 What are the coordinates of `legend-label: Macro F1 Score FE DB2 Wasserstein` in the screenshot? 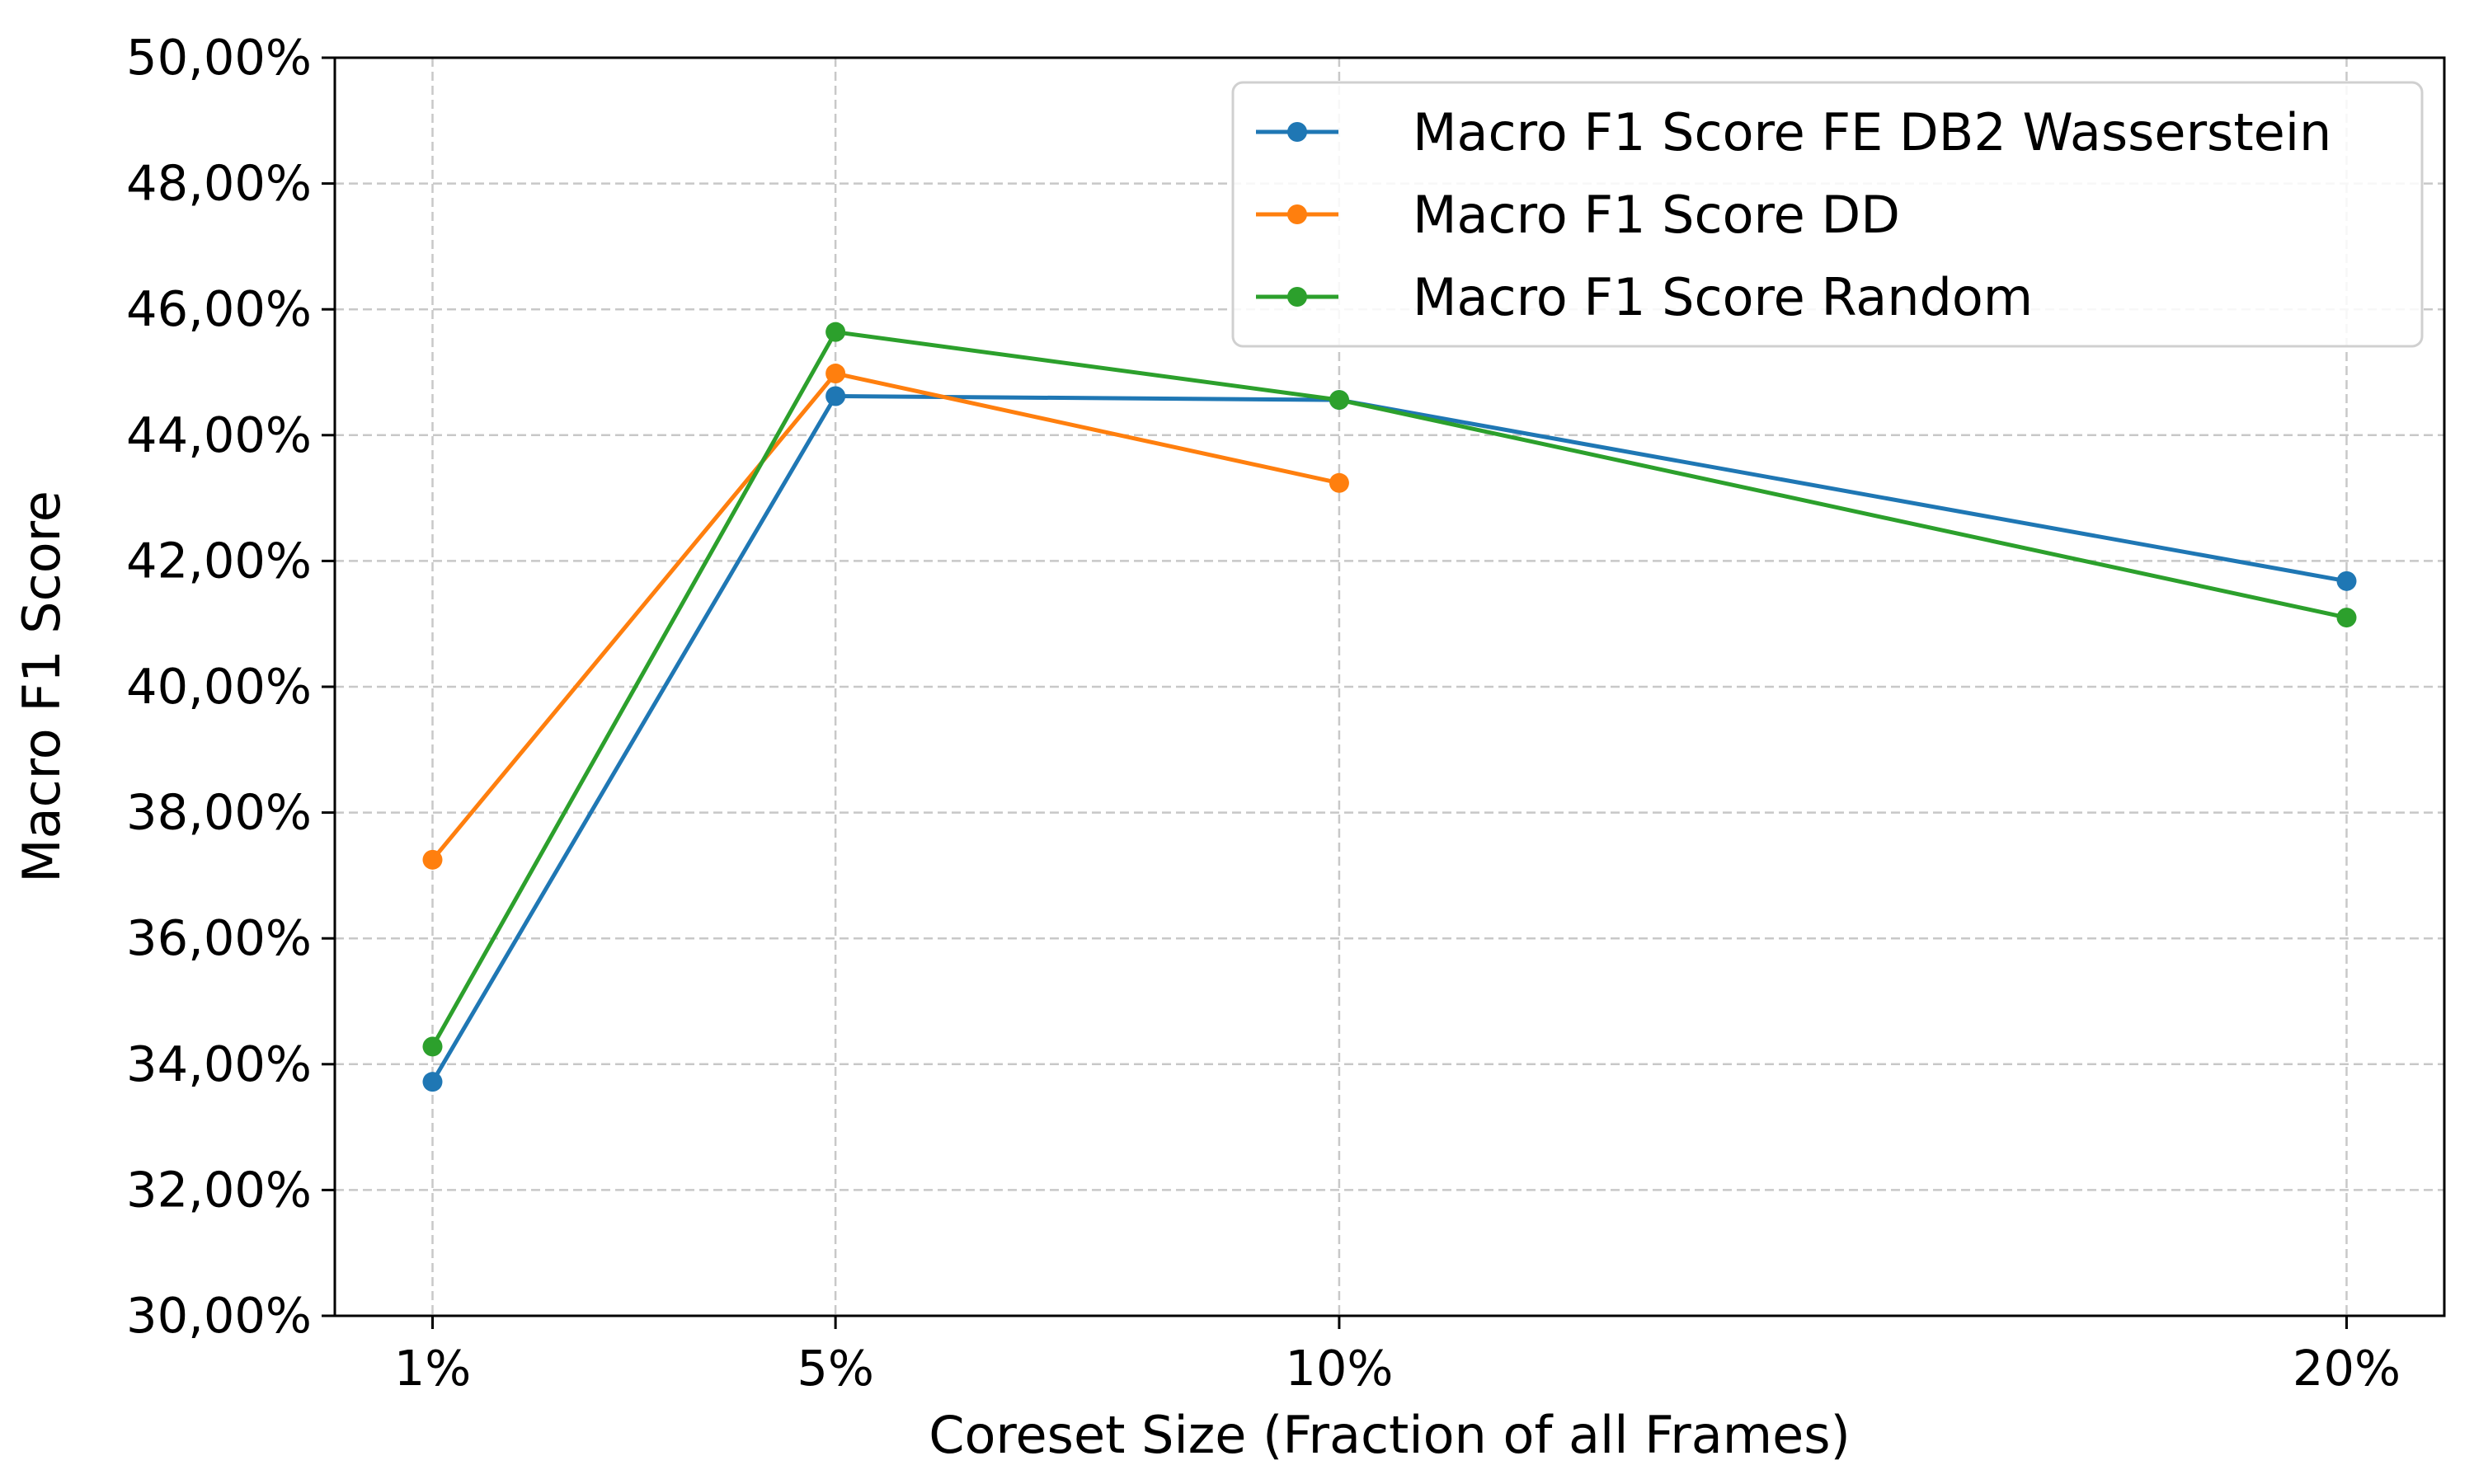 It's located at (1872, 132).